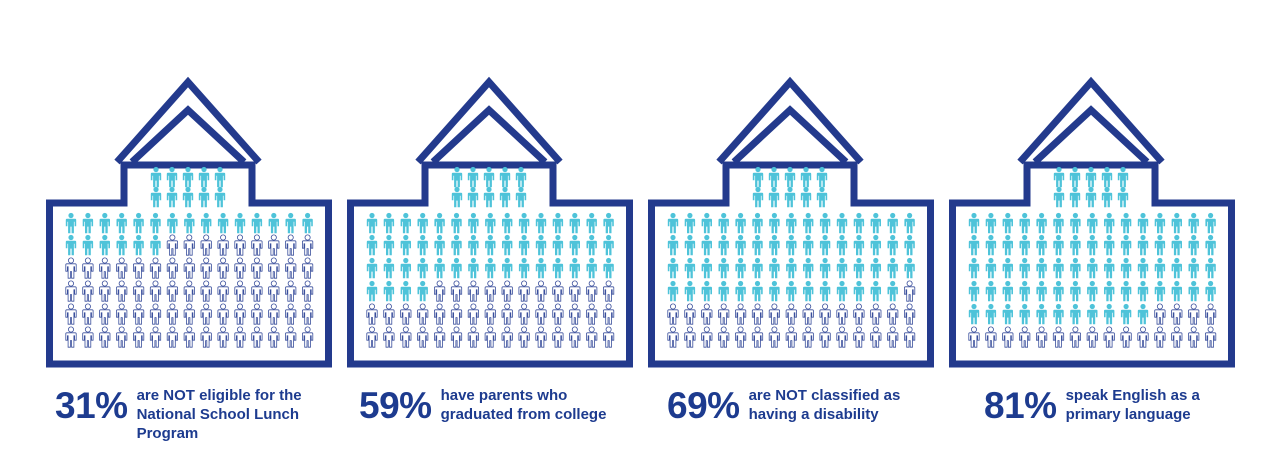 This screenshot has height=467, width=1280. Describe the element at coordinates (1132, 405) in the screenshot. I see `description-label: speak English as a primary language` at that location.